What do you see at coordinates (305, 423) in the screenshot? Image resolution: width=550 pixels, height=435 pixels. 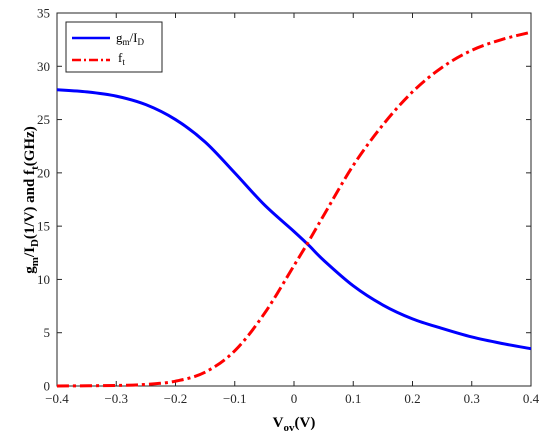 I see `x-axis-title-rest: (V)` at bounding box center [305, 423].